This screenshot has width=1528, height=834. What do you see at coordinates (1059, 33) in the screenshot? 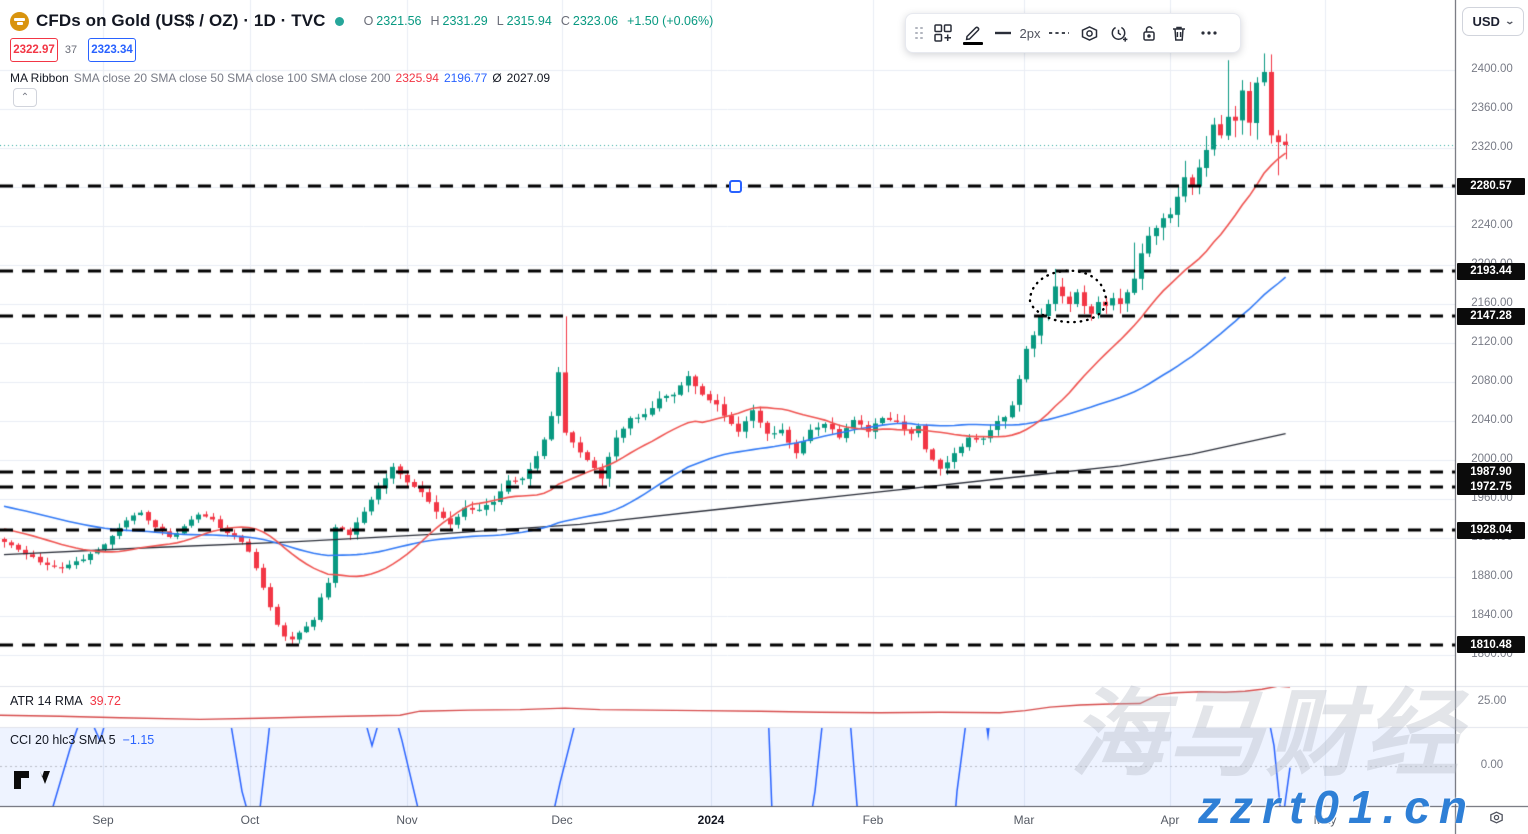
I see `line-style-icon` at bounding box center [1059, 33].